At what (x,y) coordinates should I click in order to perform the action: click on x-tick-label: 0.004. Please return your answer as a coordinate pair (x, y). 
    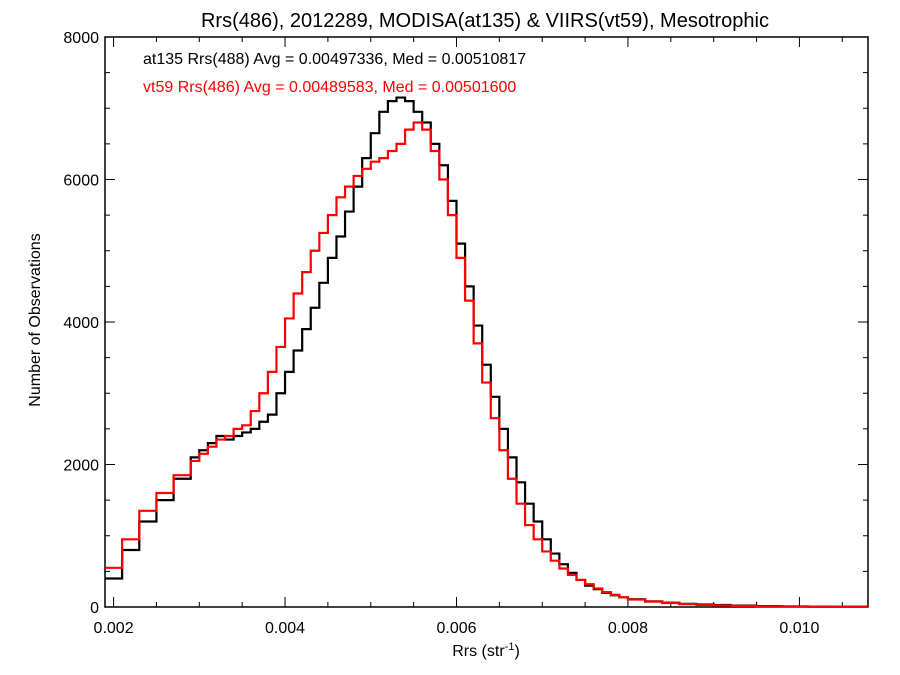
    Looking at the image, I should click on (285, 628).